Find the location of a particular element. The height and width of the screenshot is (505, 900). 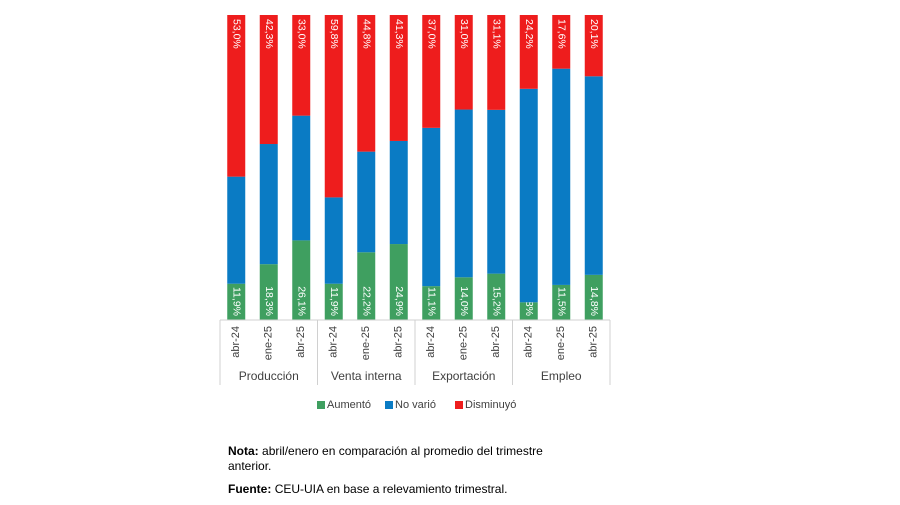

group-label: Exportación is located at coordinates (463, 376).